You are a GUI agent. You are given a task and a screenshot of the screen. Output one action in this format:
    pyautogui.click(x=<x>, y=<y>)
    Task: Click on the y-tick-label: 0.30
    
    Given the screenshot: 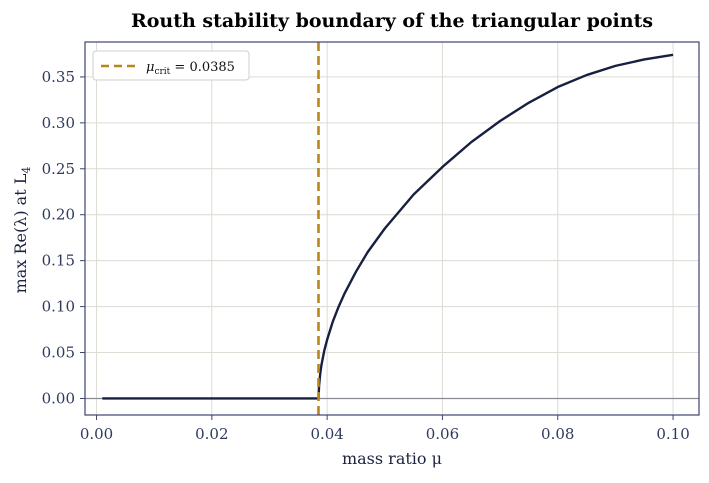 What is the action you would take?
    pyautogui.click(x=58, y=123)
    